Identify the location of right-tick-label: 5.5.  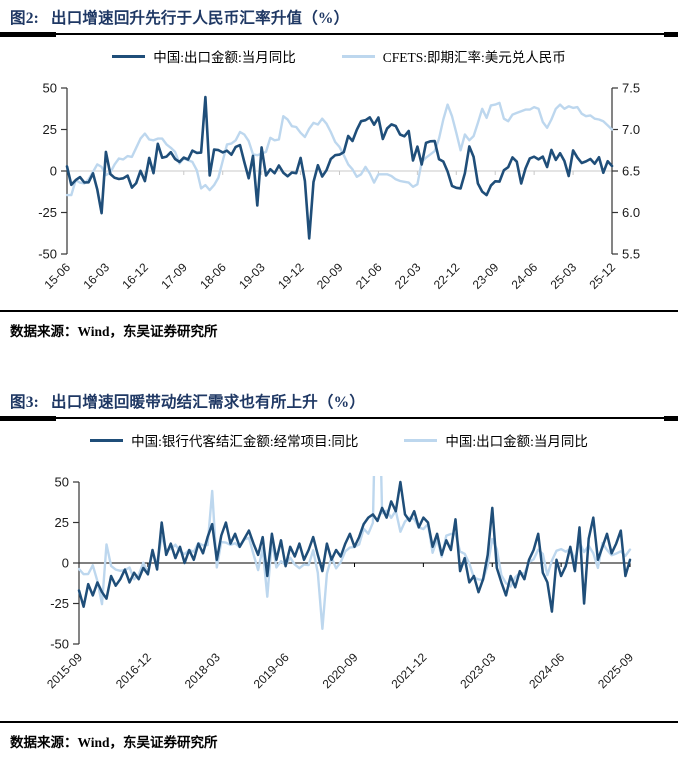
(631, 254).